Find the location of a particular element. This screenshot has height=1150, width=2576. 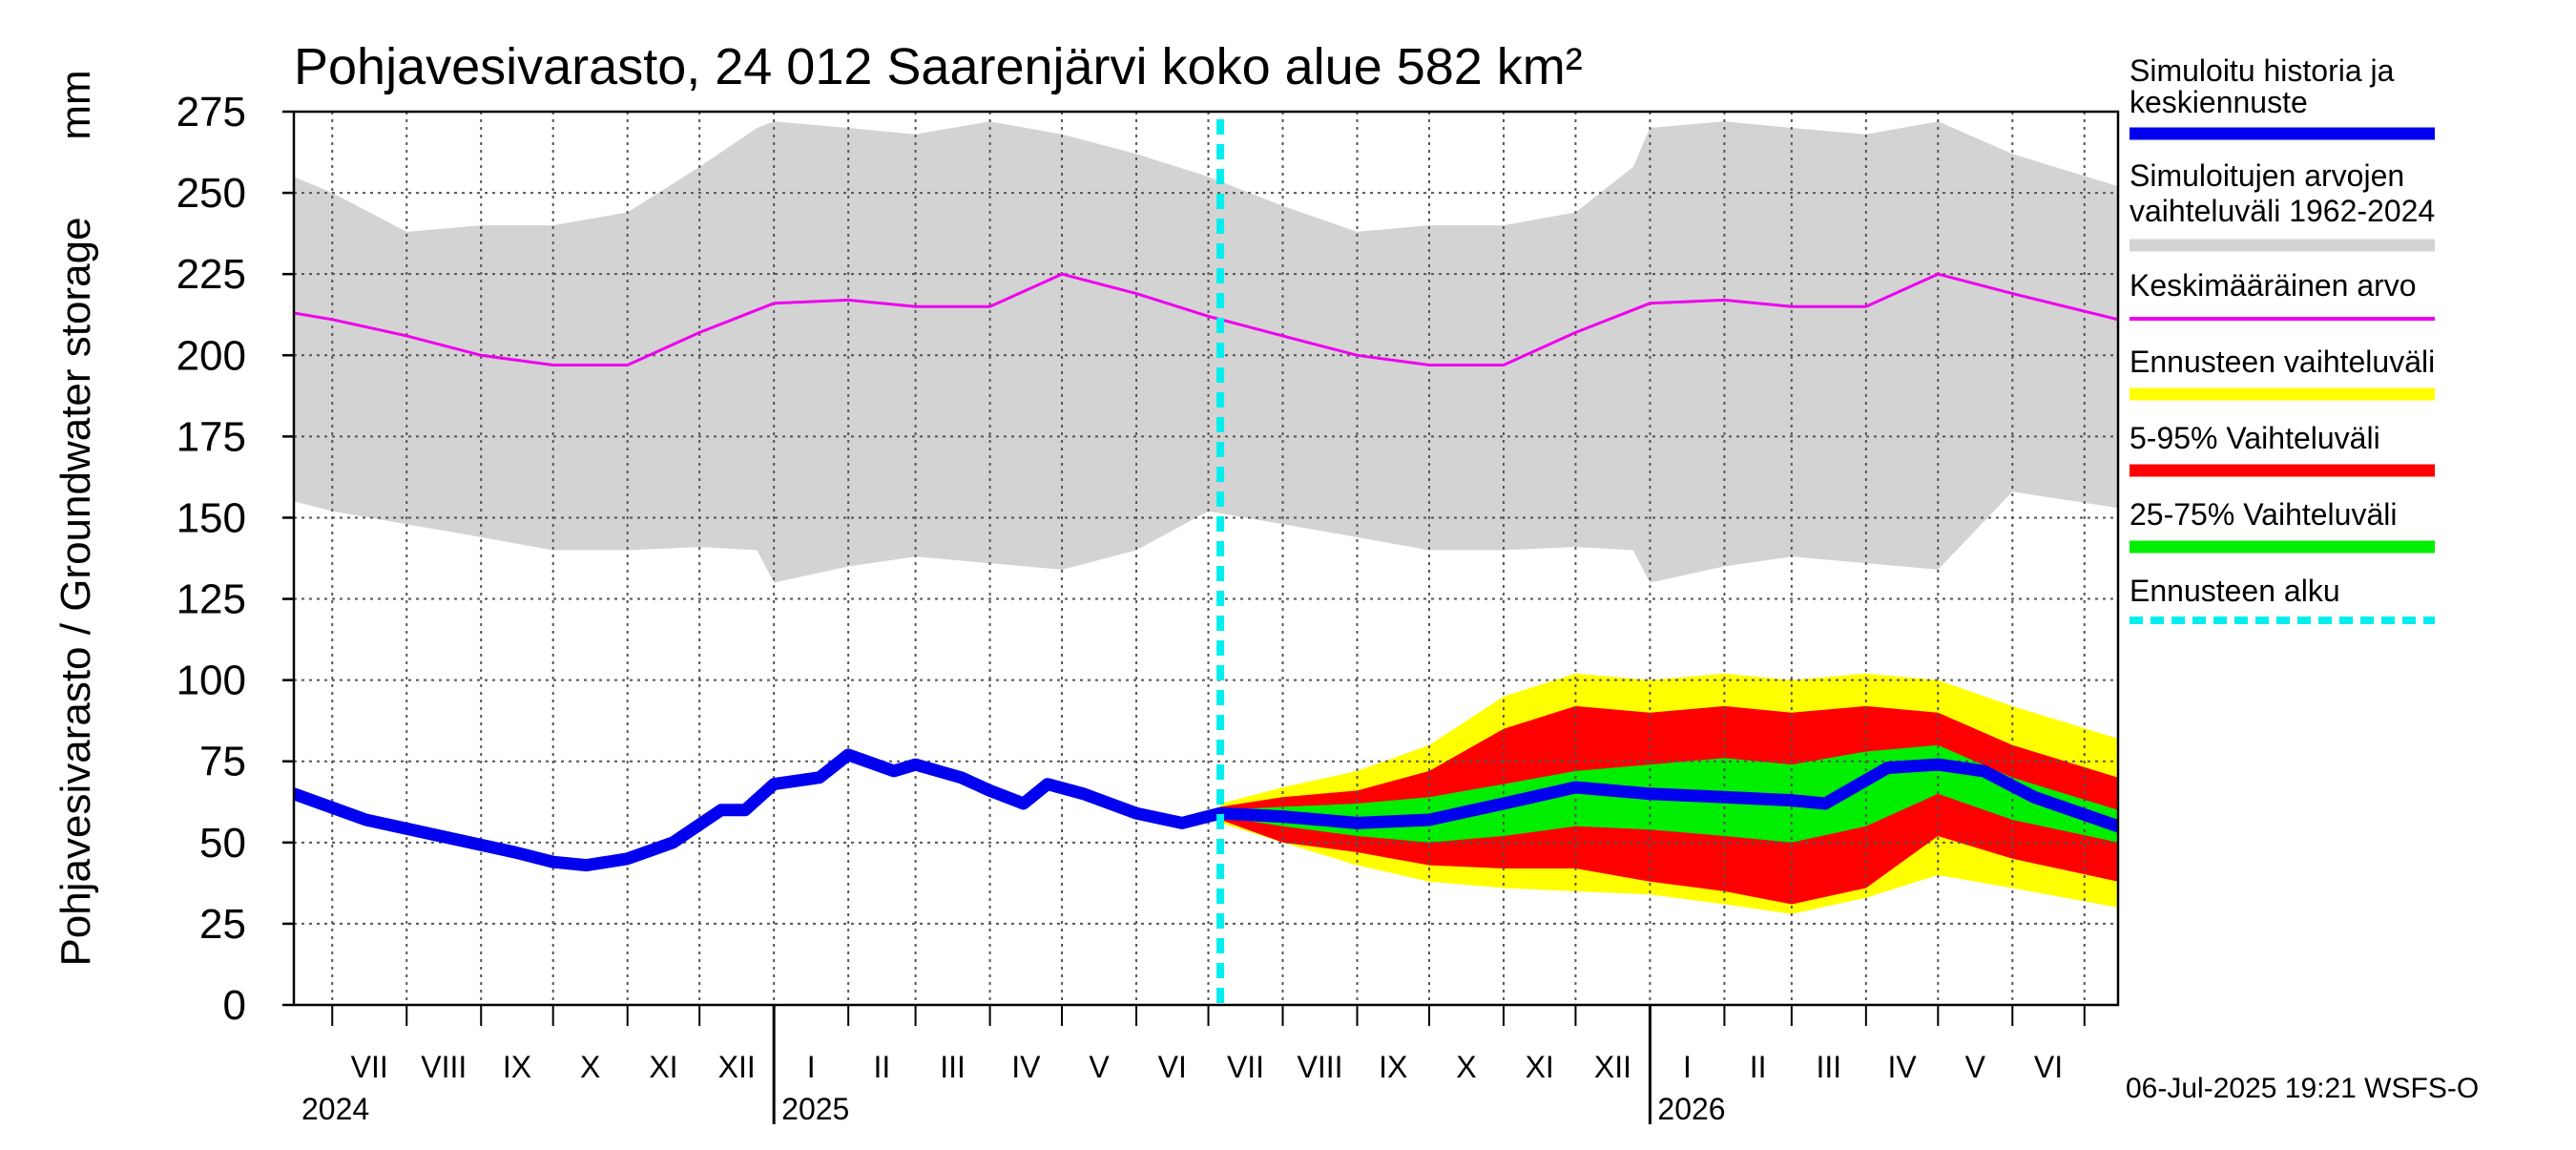

legend-25-75-vaihteluv-li-text: 25-75% Vaihteluväli is located at coordinates (2263, 514).